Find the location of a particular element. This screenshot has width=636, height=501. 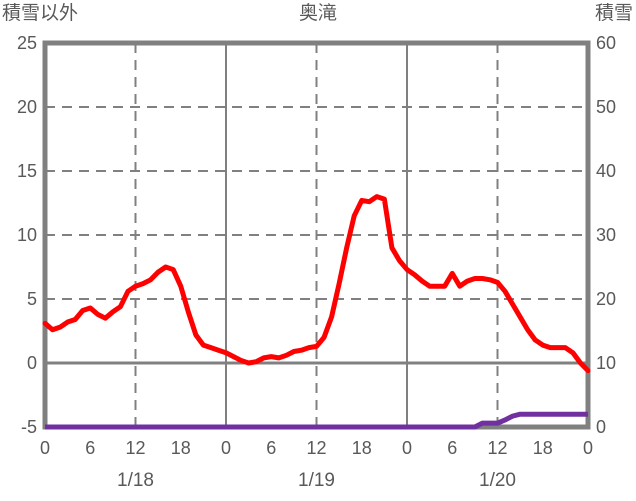

right-axis-tick: 20 is located at coordinates (606, 299).